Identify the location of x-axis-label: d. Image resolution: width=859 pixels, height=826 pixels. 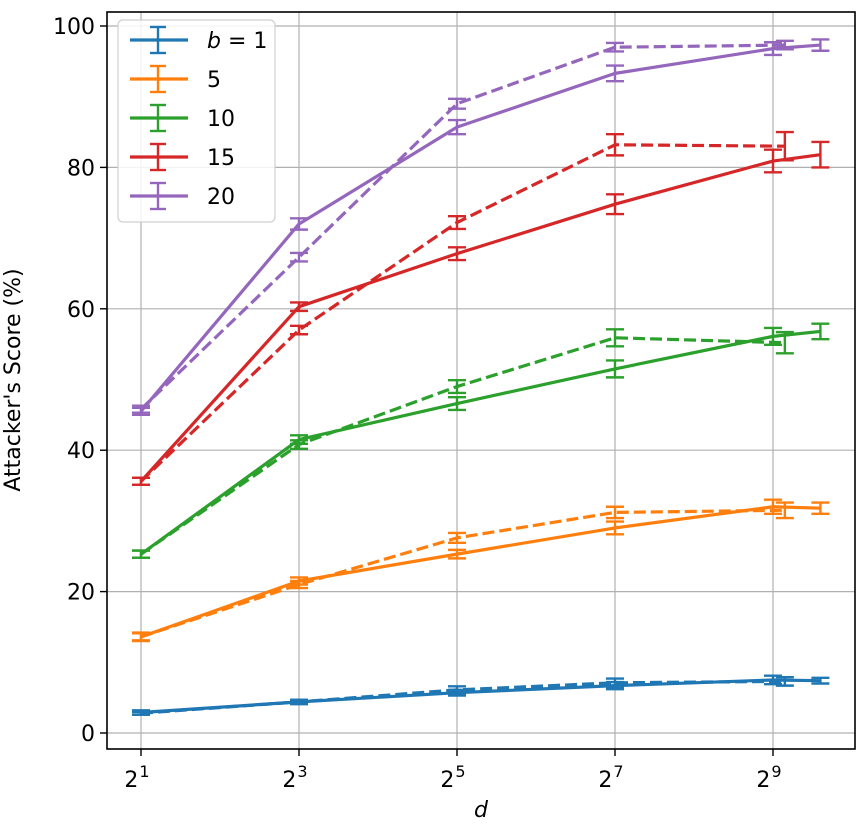
(481, 810).